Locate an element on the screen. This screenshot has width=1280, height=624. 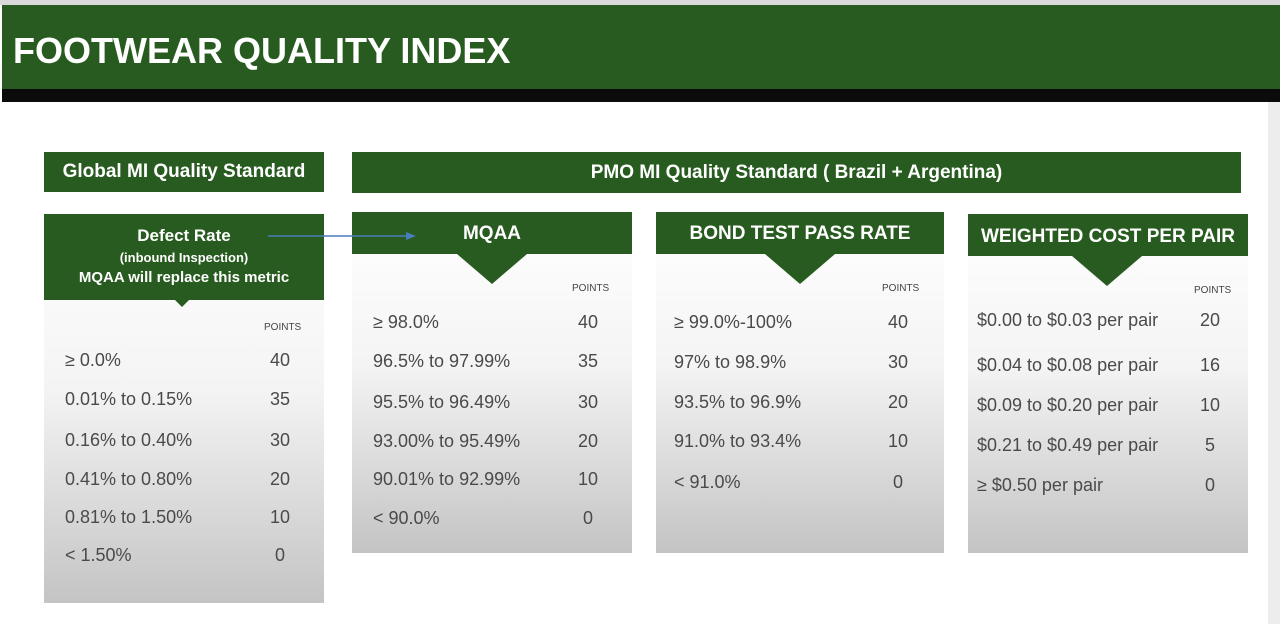
bond-test-header: BOND TEST PASS RATE is located at coordinates (800, 233).